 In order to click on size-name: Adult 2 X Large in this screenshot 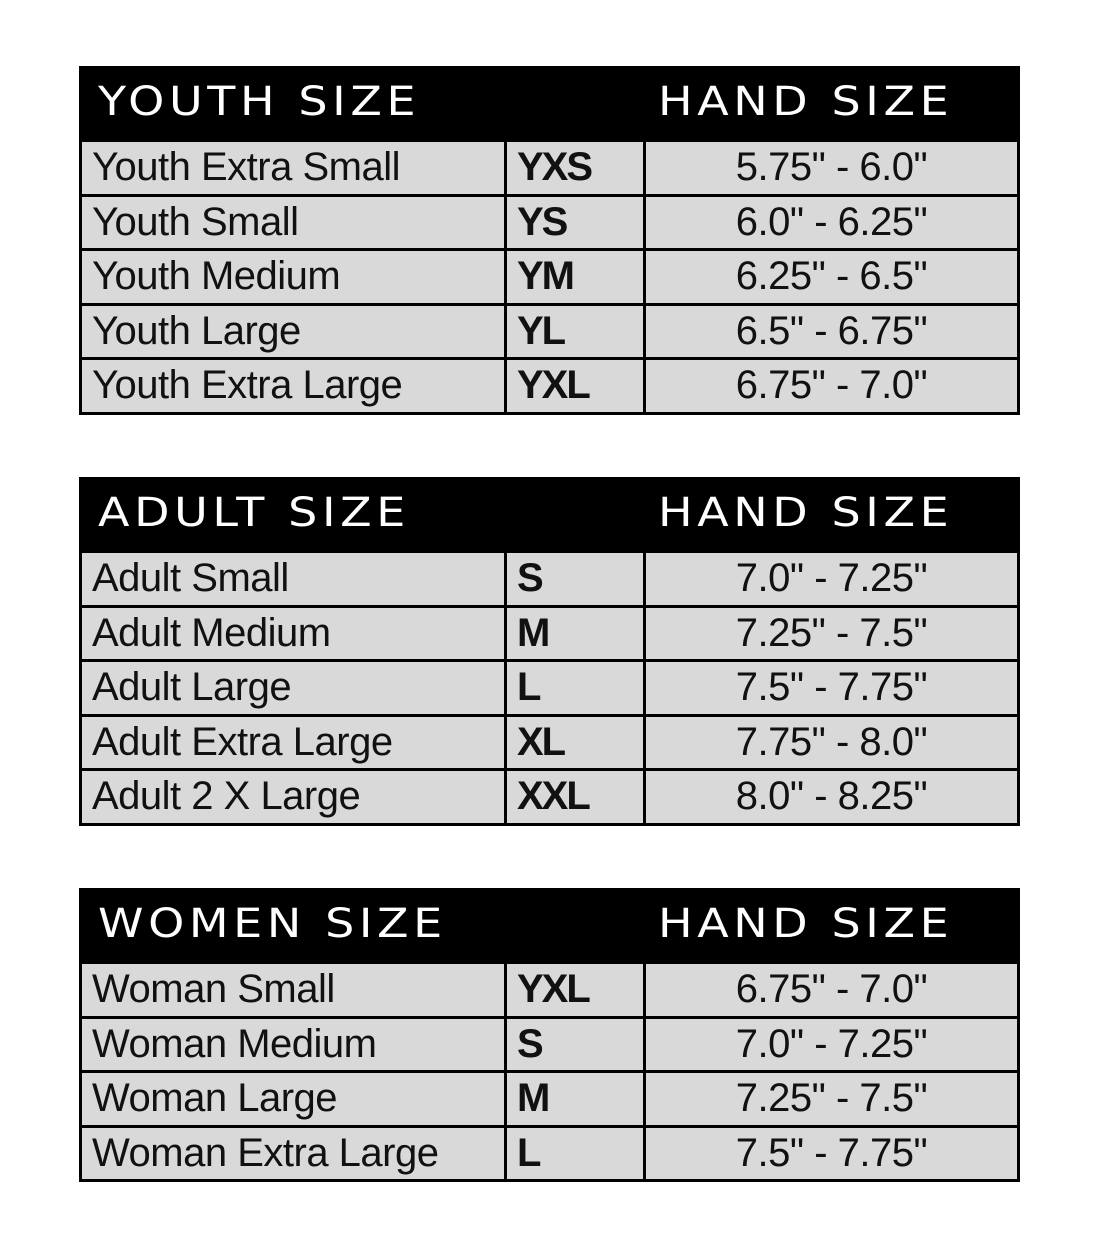, I will do `click(293, 797)`.